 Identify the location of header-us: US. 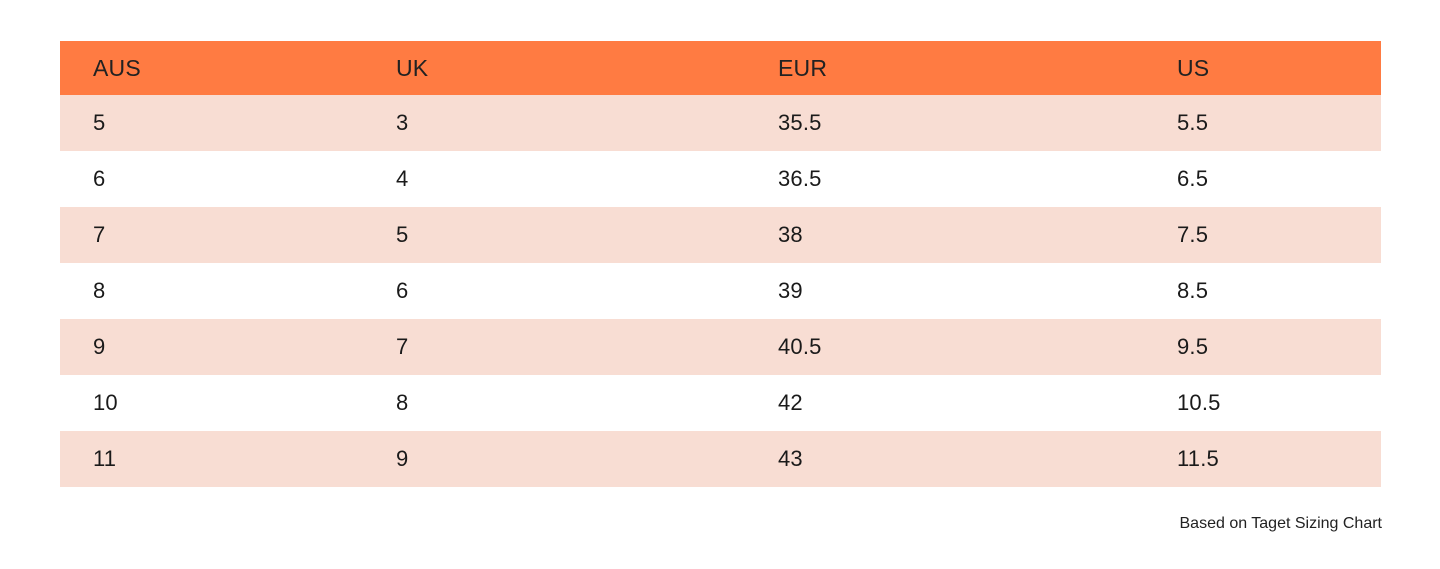
(1193, 67).